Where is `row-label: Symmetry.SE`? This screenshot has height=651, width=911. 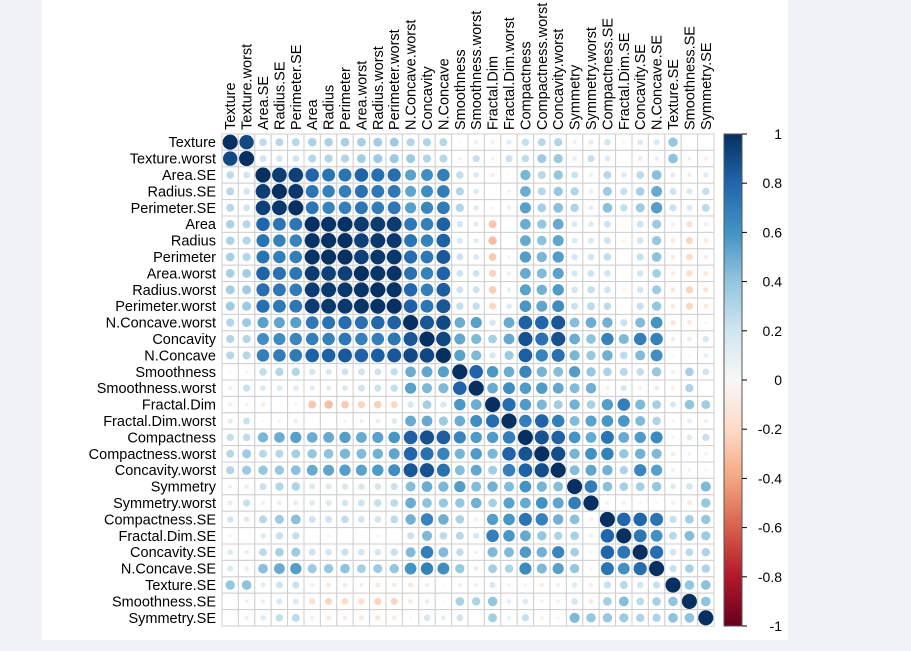
row-label: Symmetry.SE is located at coordinates (172, 619).